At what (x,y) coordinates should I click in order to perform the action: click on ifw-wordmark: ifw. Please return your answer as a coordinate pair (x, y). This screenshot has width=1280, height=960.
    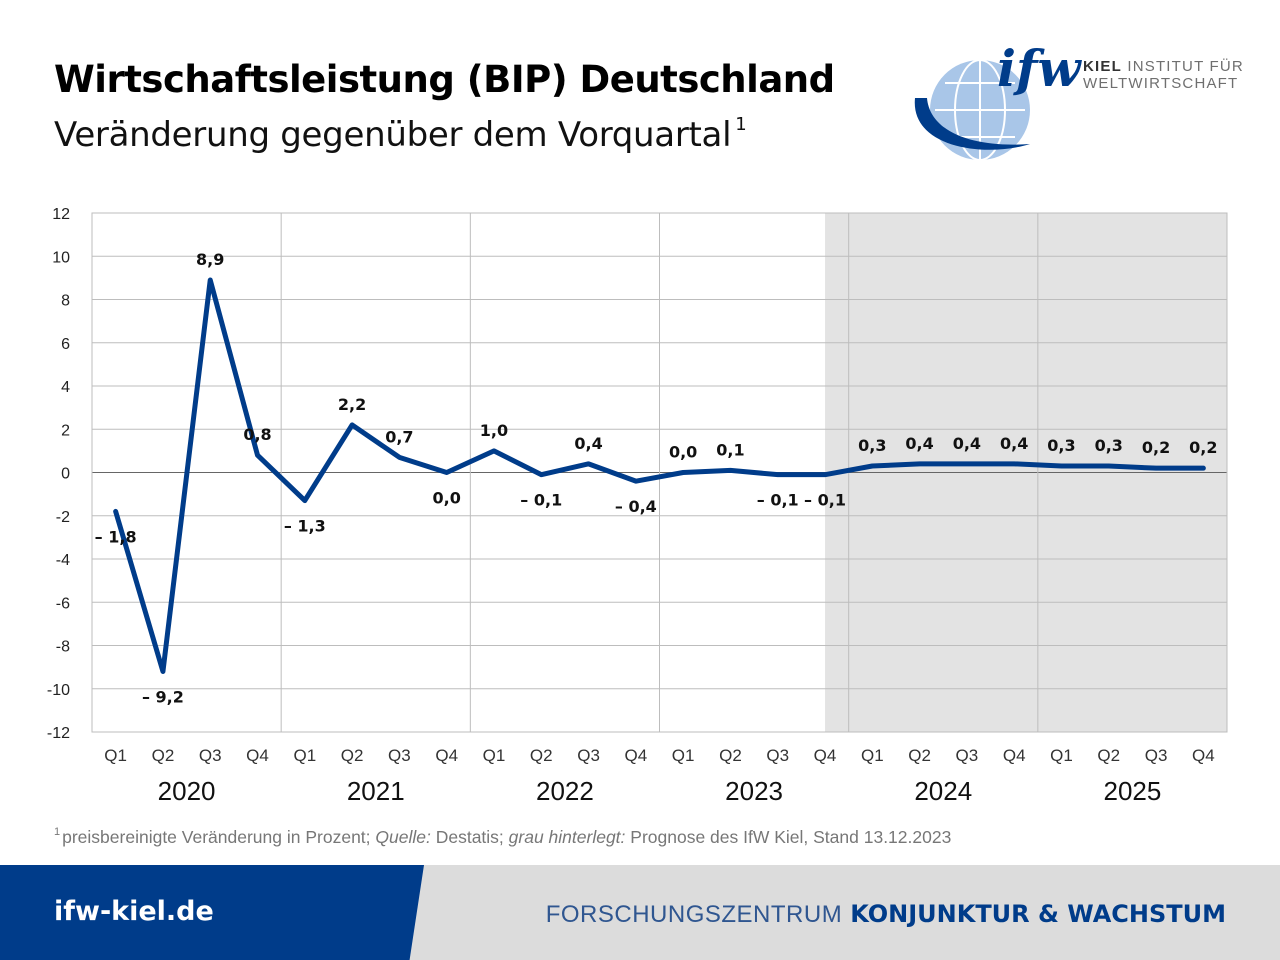
    Looking at the image, I should click on (1040, 68).